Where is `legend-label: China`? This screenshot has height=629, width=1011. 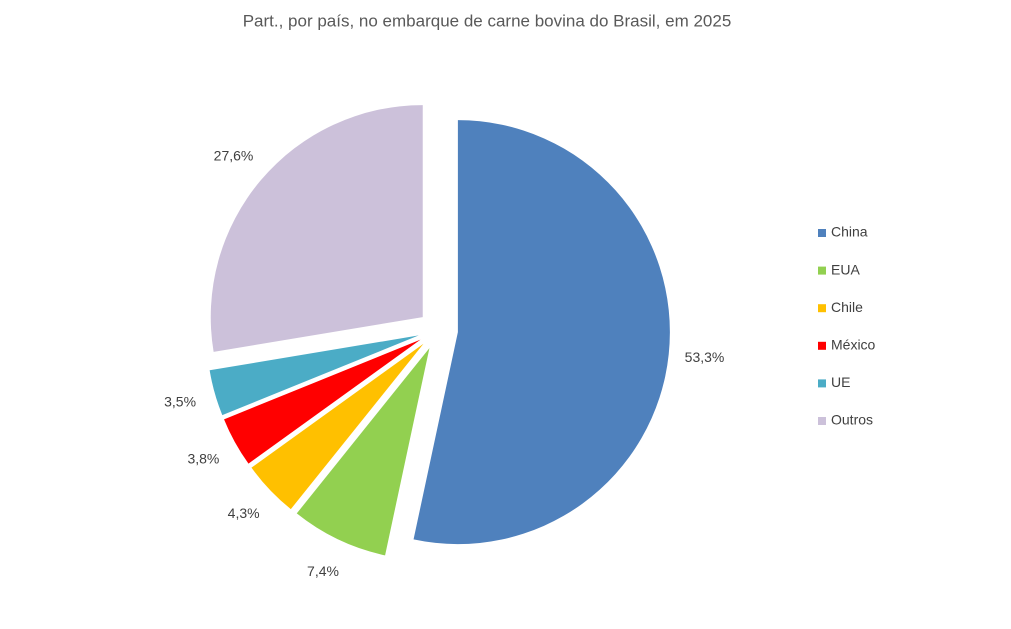
legend-label: China is located at coordinates (849, 232).